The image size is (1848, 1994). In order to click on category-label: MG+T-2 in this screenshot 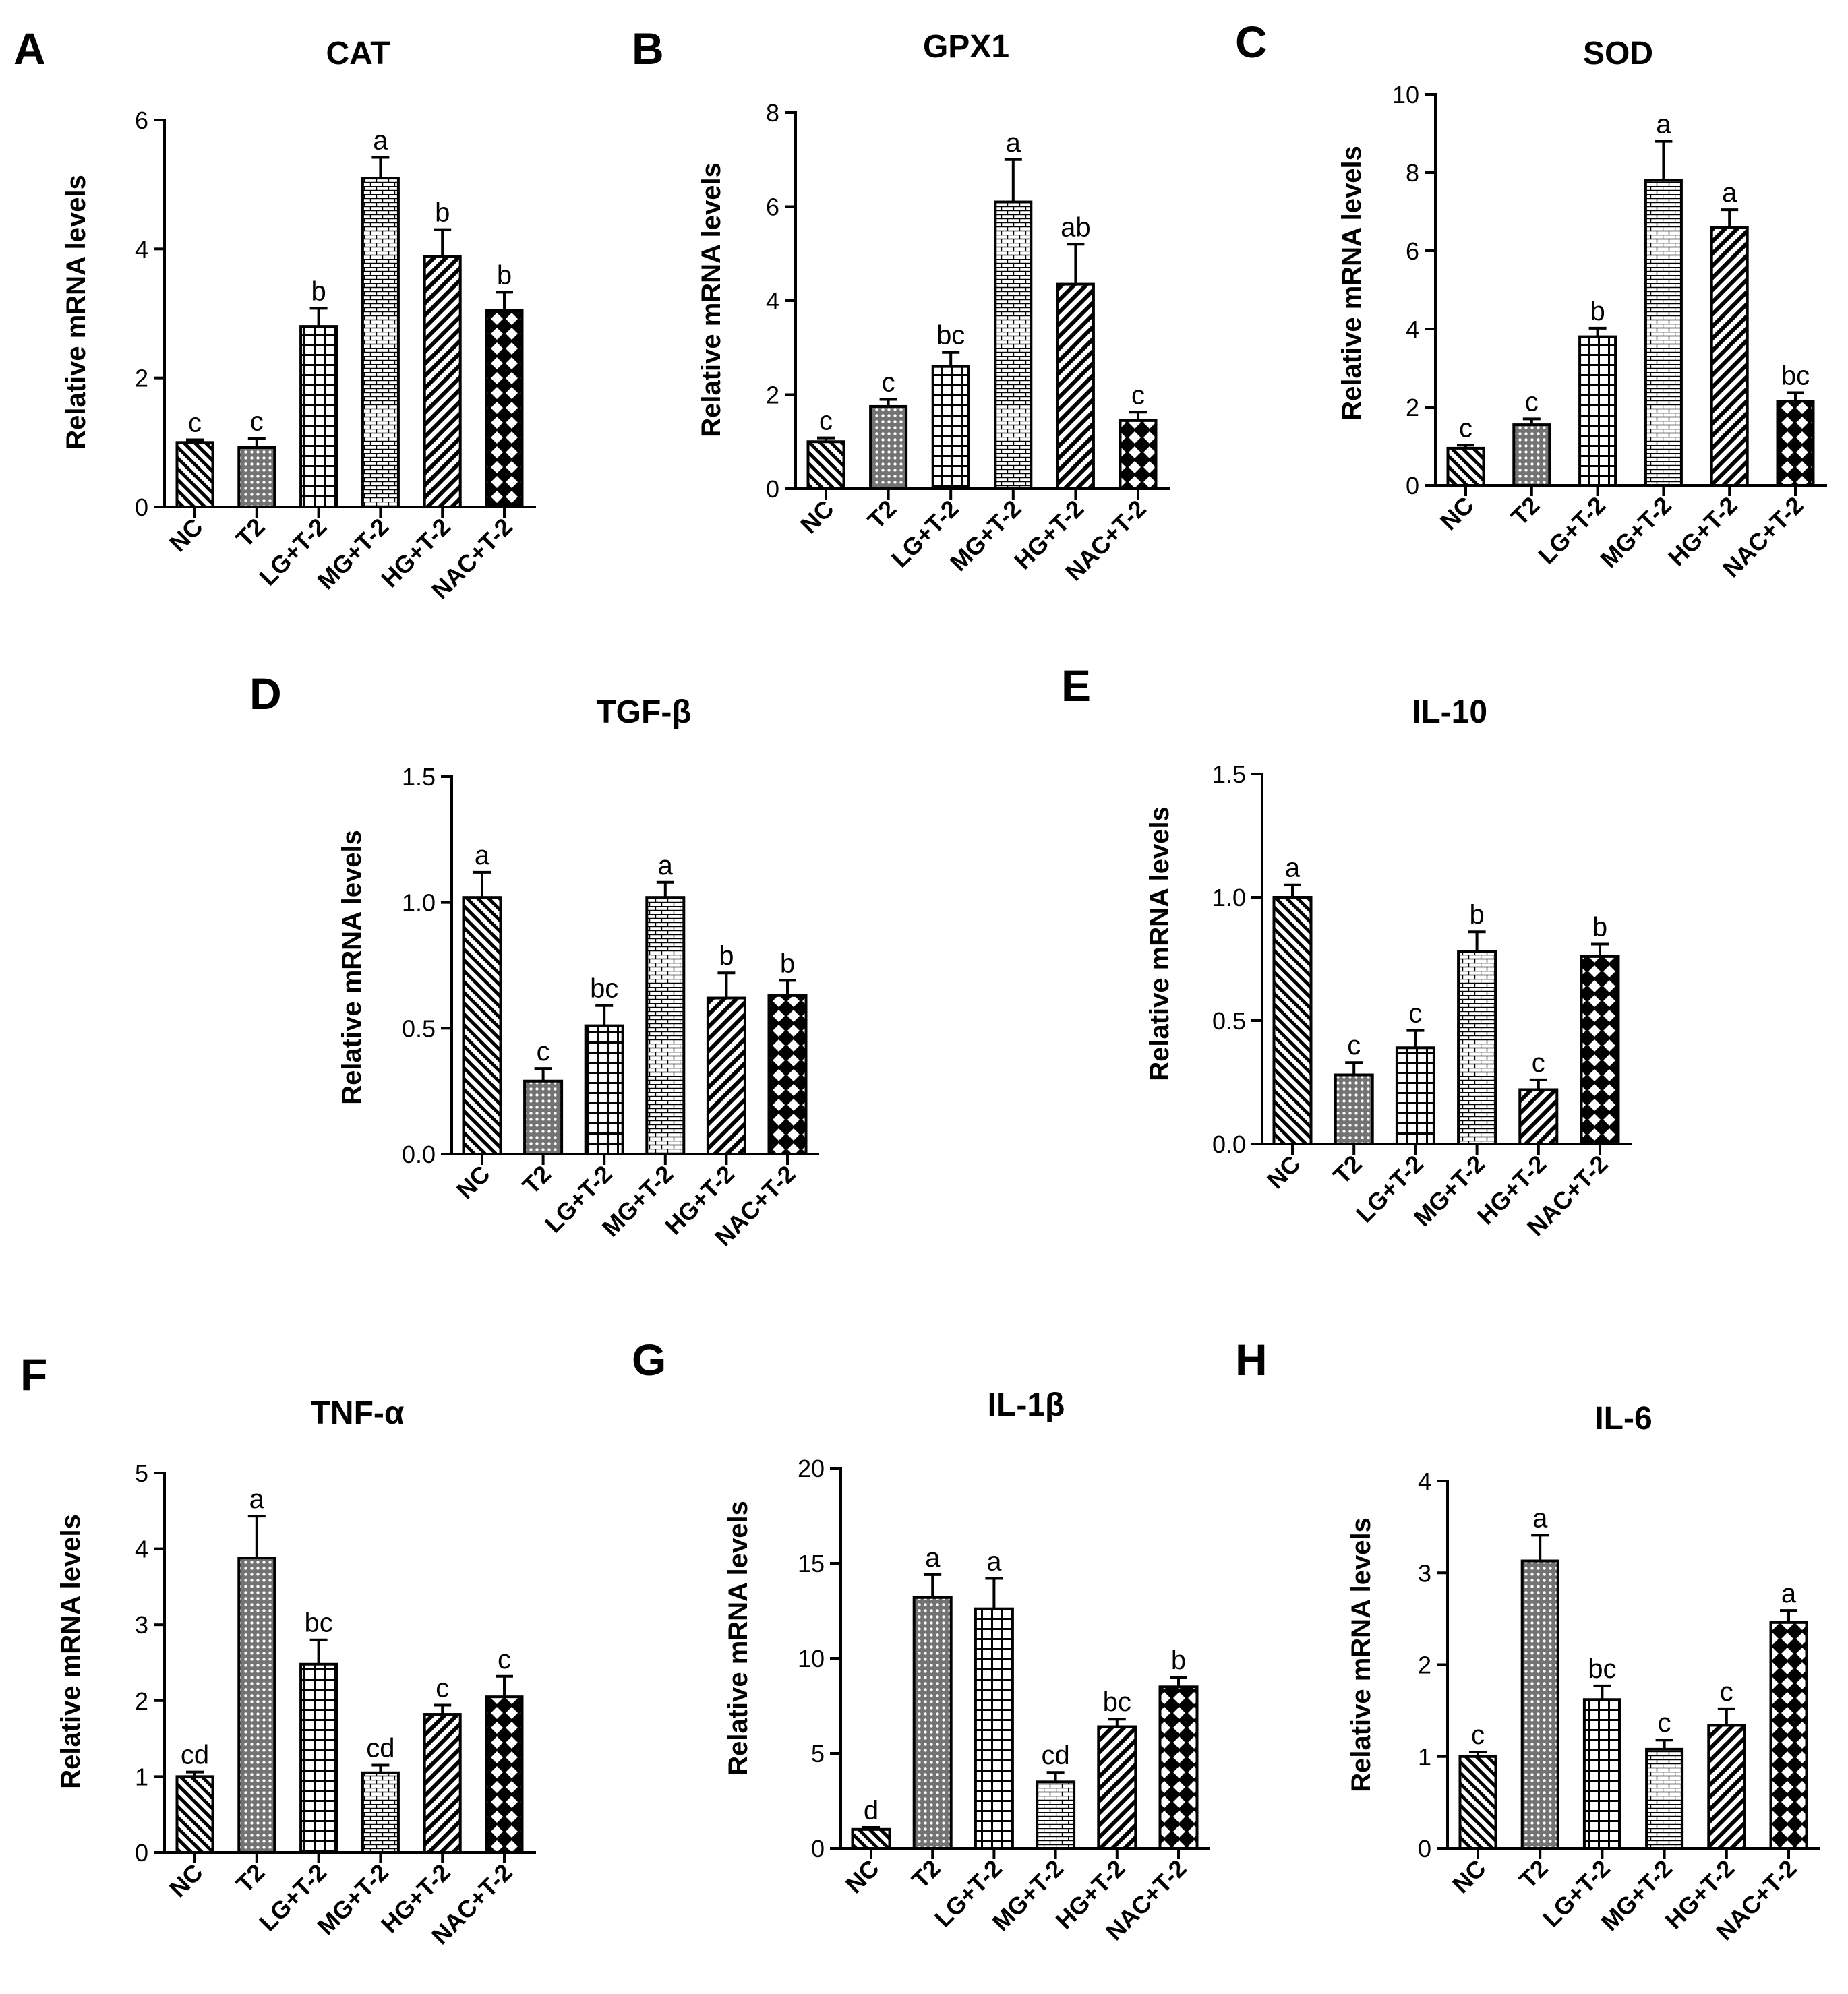, I will do `click(1635, 532)`.